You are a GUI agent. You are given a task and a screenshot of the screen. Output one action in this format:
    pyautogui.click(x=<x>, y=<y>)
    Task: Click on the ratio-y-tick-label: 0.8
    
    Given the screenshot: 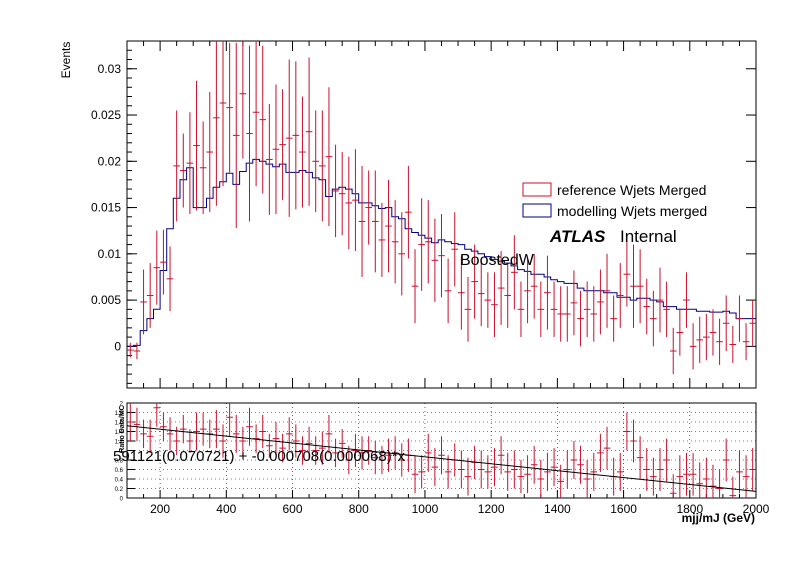 What is the action you would take?
    pyautogui.click(x=119, y=462)
    